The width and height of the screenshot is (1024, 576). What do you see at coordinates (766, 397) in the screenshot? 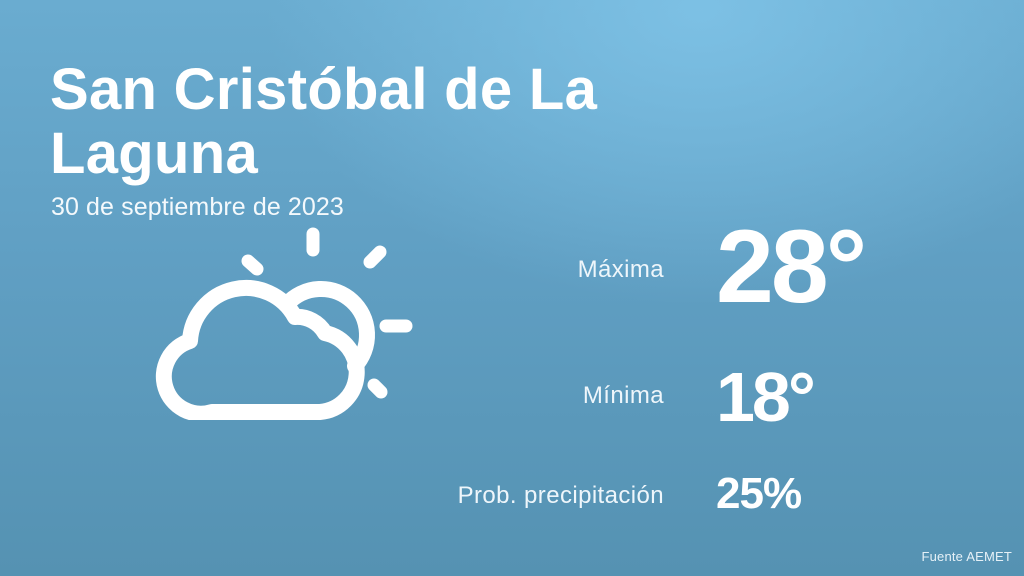
I see `min-temp-value: 18°` at bounding box center [766, 397].